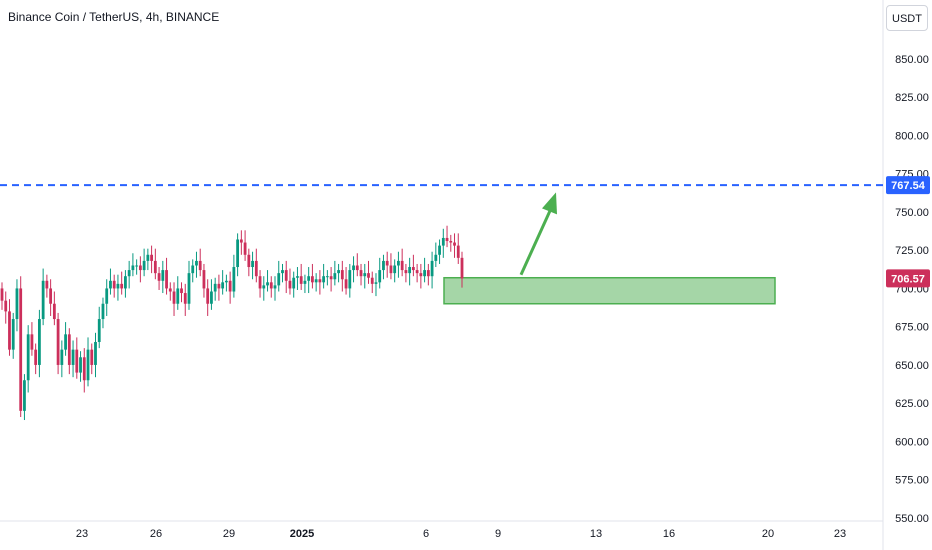 Image resolution: width=932 pixels, height=550 pixels. Describe the element at coordinates (156, 534) in the screenshot. I see `x-tick-label: 26` at that location.